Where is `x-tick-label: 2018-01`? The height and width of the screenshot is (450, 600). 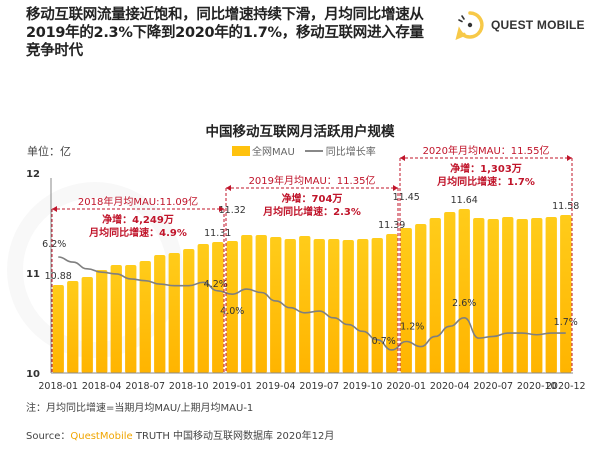
x-tick-label: 2018-01 is located at coordinates (58, 386).